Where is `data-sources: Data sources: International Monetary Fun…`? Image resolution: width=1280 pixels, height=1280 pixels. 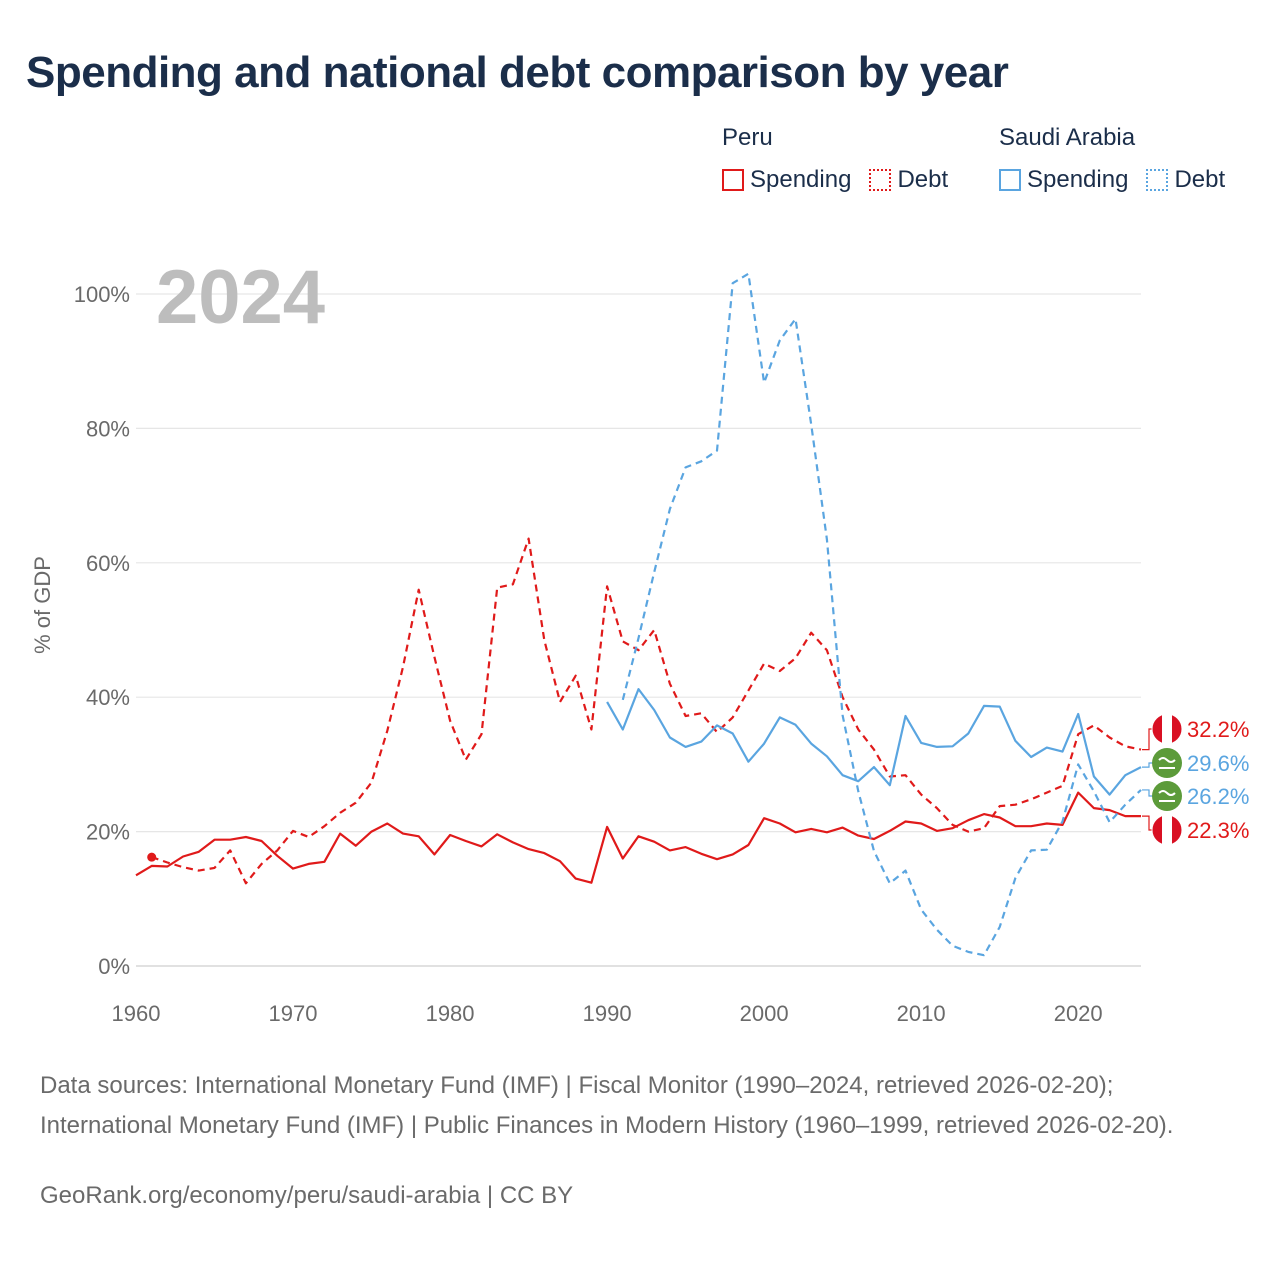
data-sources: Data sources: International Monetary Fun… is located at coordinates (607, 1105).